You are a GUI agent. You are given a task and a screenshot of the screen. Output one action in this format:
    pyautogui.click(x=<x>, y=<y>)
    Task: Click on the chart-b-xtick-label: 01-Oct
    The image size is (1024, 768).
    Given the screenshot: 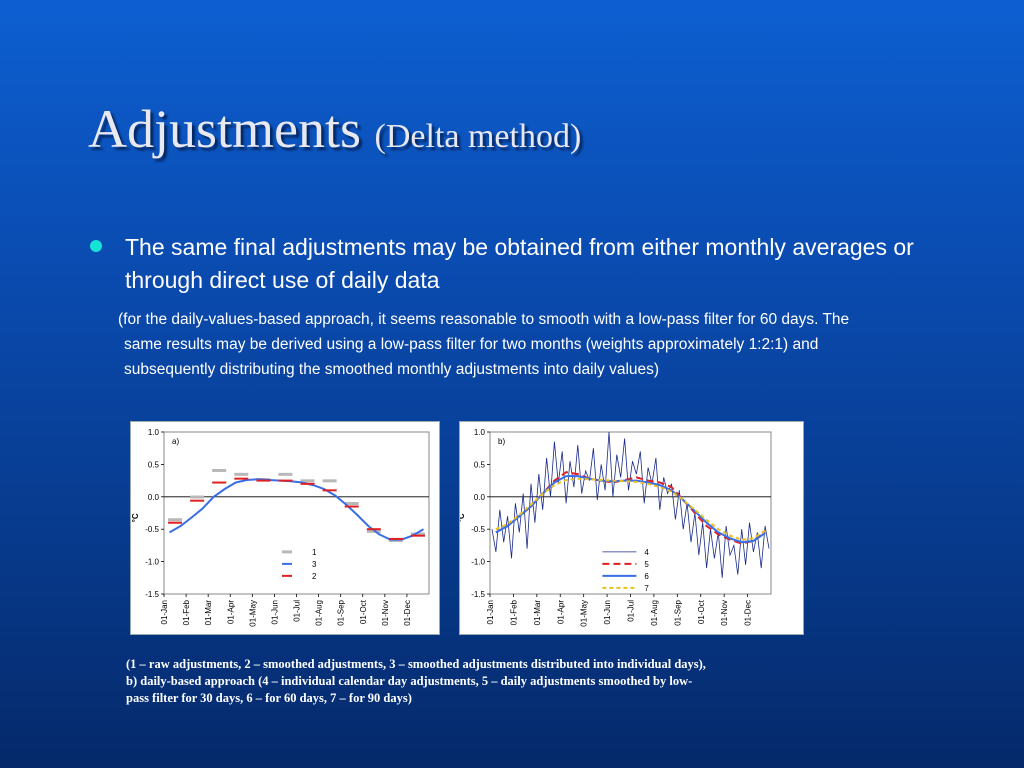 What is the action you would take?
    pyautogui.click(x=701, y=611)
    